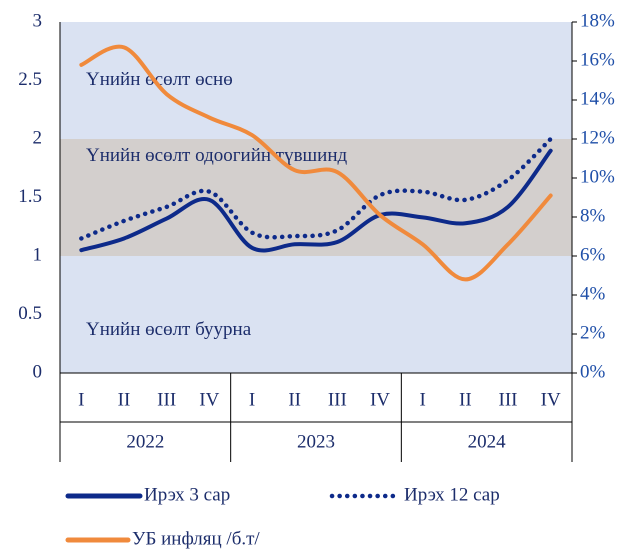 The height and width of the screenshot is (551, 636). Describe the element at coordinates (38, 371) in the screenshot. I see `y-tick-label: 0` at that location.